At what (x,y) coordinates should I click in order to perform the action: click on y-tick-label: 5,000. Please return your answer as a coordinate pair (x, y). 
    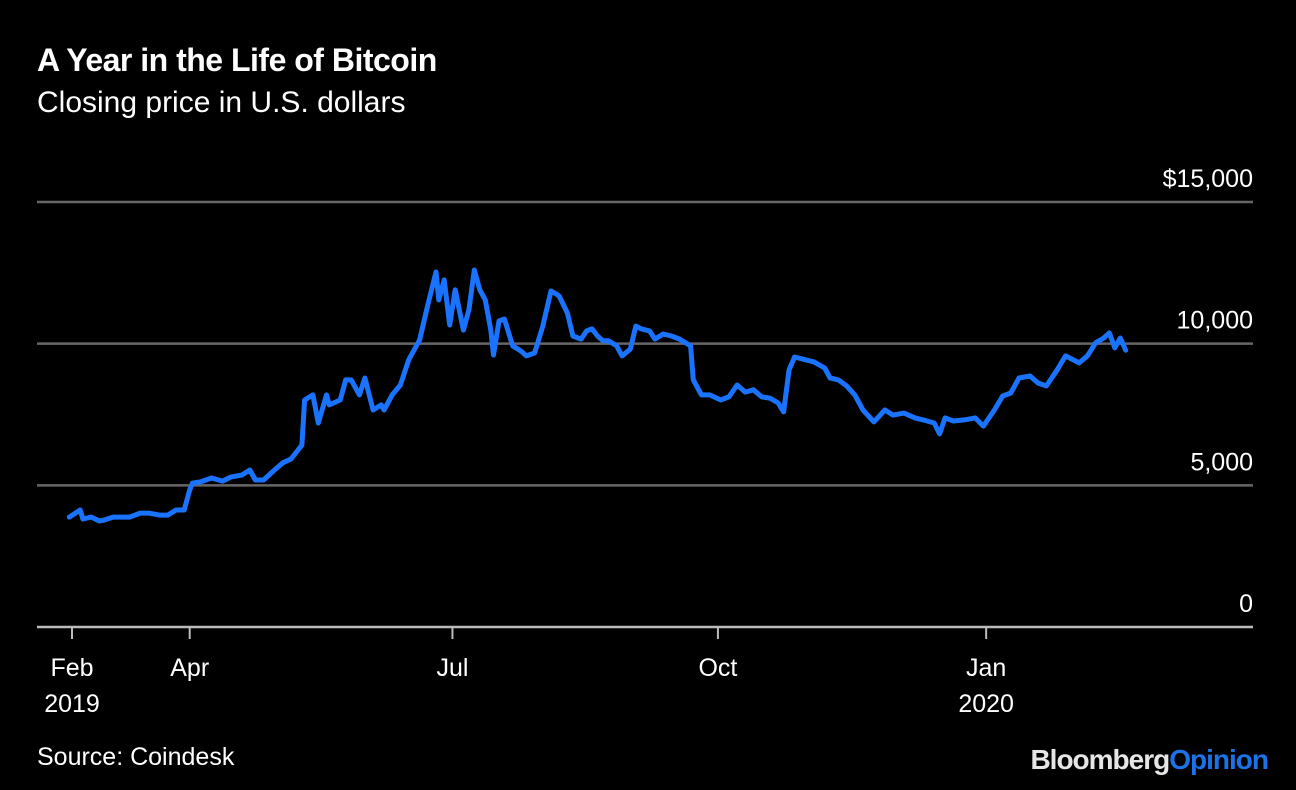
    Looking at the image, I should click on (1221, 462).